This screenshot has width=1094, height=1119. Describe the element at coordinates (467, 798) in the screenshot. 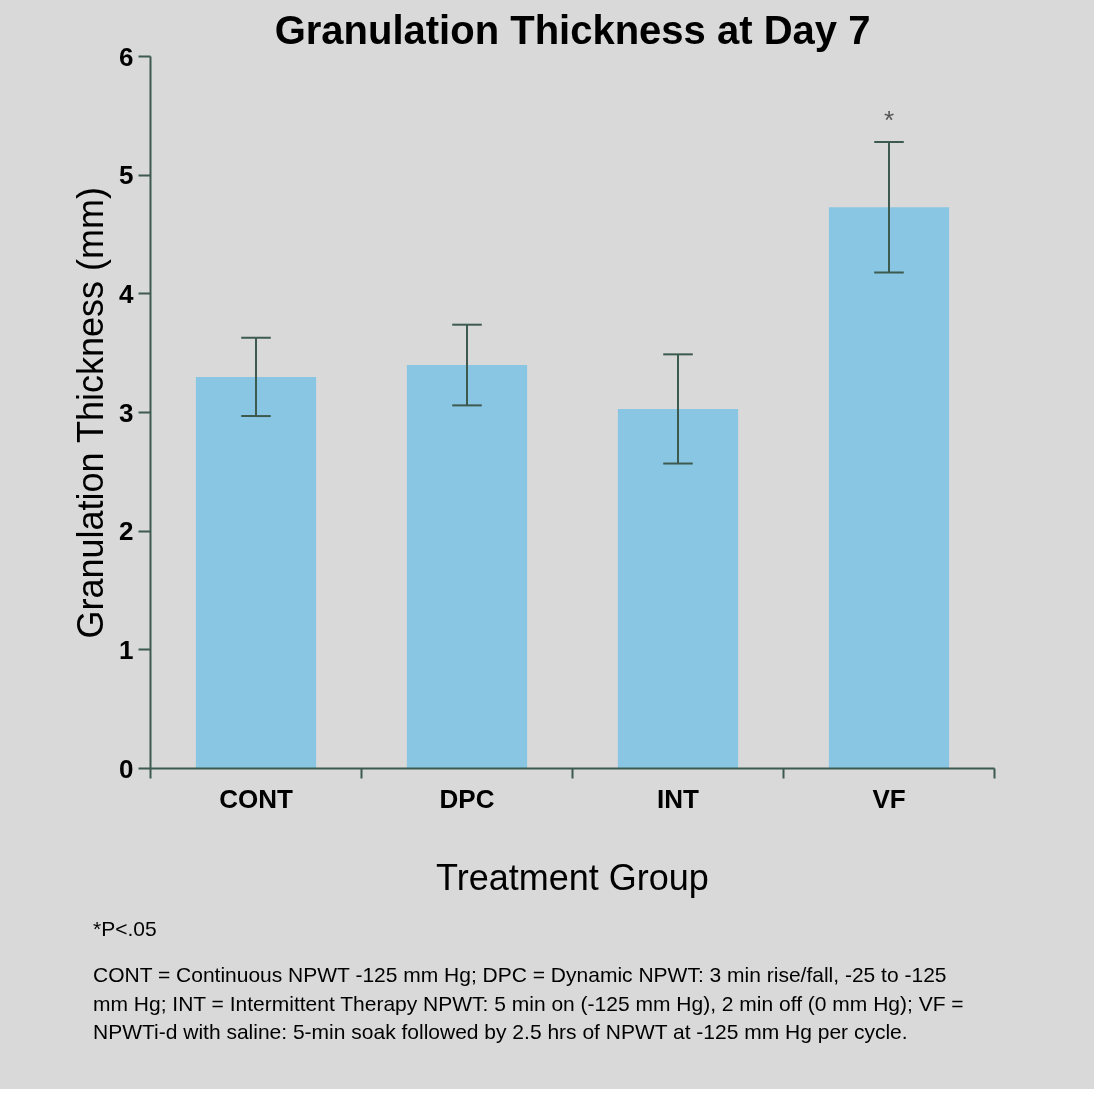

I see `x-tick-label: DPC` at that location.